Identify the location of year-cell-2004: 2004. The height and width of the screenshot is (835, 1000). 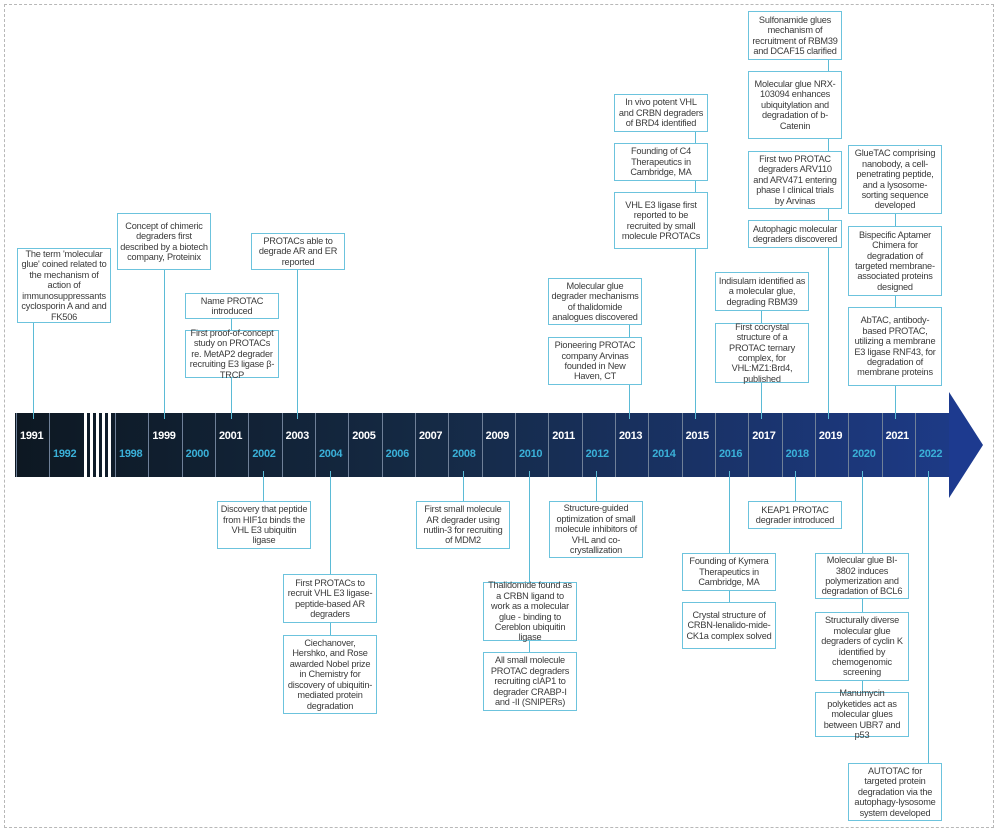
(331, 445).